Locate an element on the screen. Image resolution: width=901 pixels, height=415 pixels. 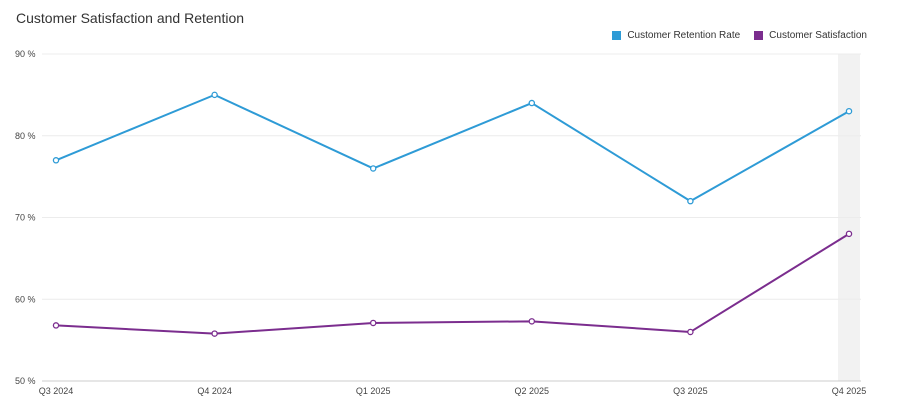
x-tick-label: Q3 2025 is located at coordinates (690, 391).